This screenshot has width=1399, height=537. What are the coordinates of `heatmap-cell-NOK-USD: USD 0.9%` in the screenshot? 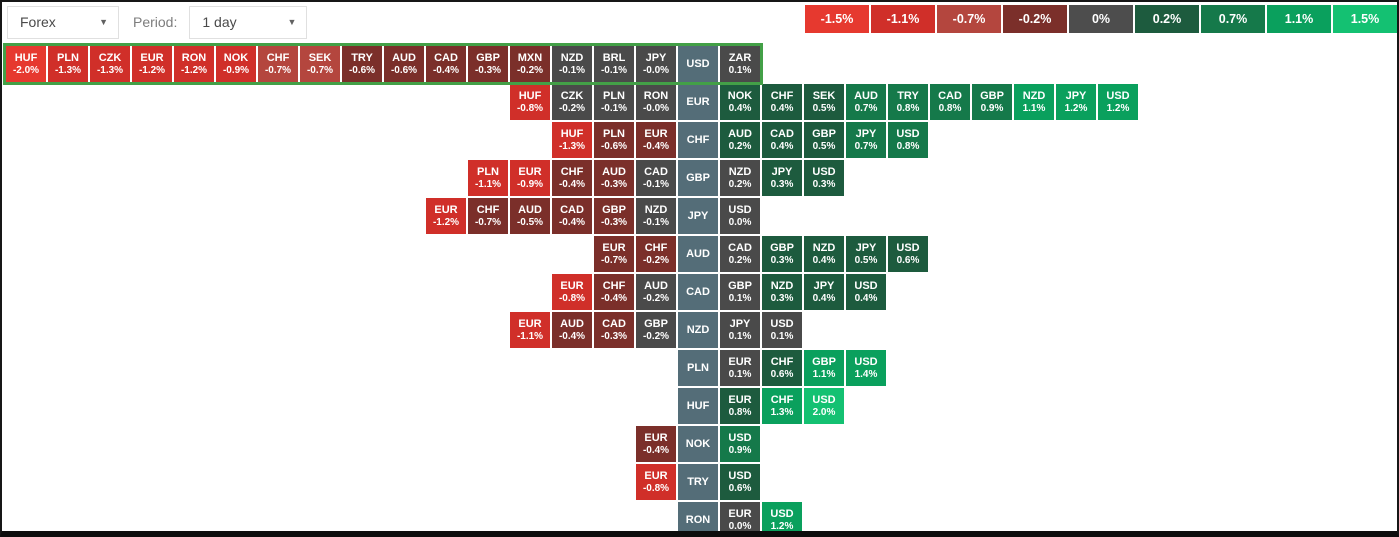 It's located at (740, 444).